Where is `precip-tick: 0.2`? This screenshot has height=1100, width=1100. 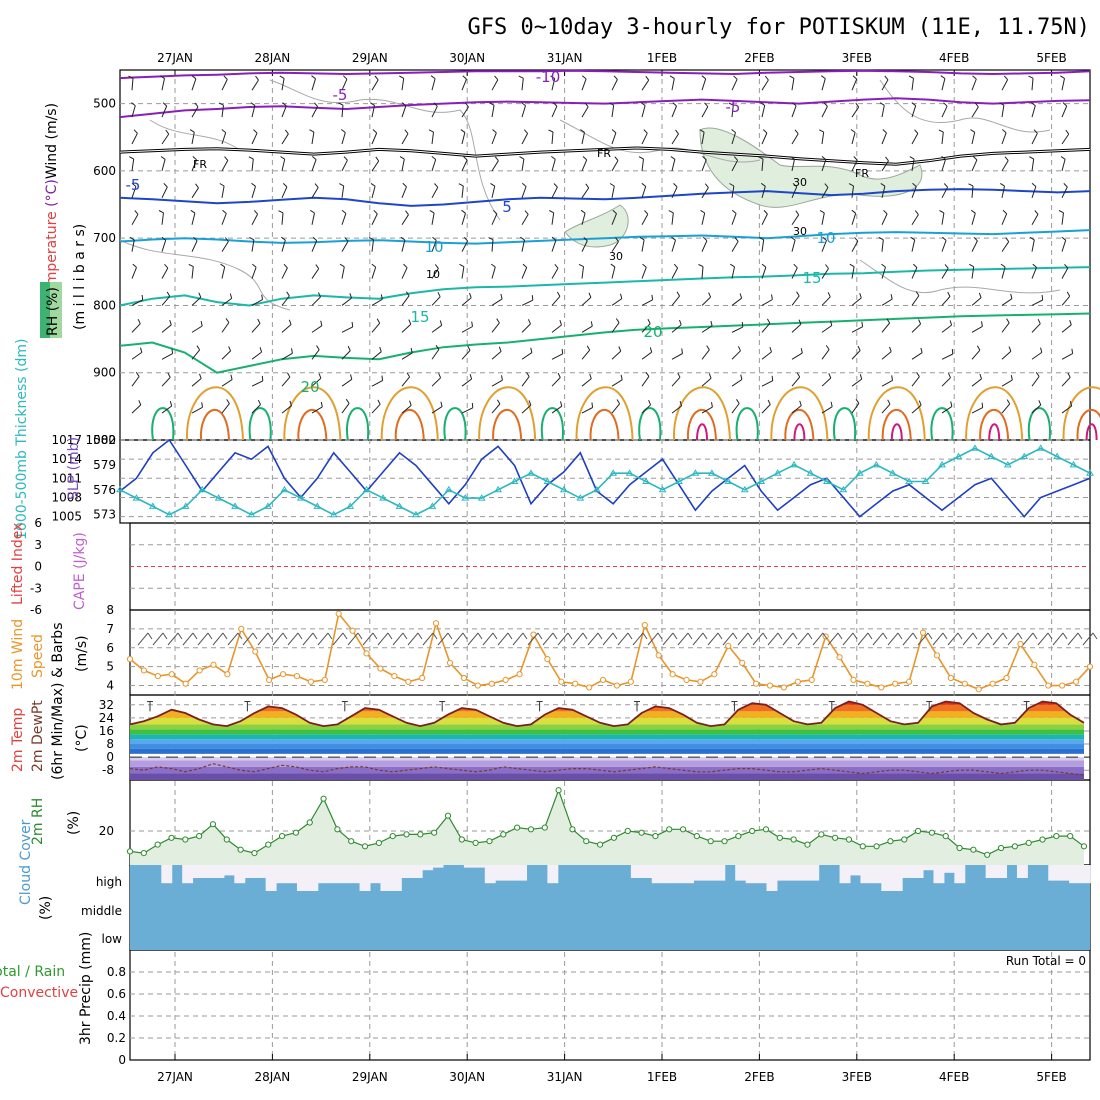
precip-tick: 0.2 is located at coordinates (116, 1038).